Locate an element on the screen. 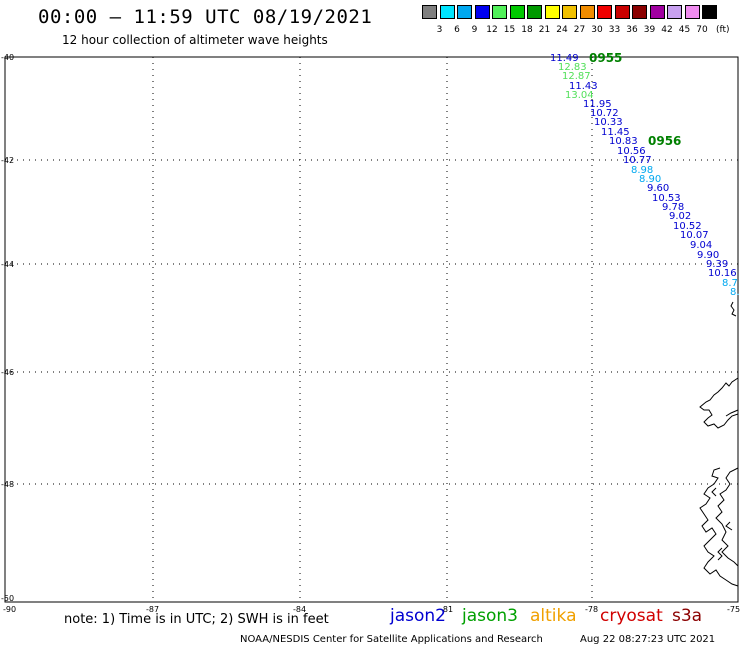  page-title: 00:00 – 11:59 UTC 08/19/2021 is located at coordinates (205, 17).